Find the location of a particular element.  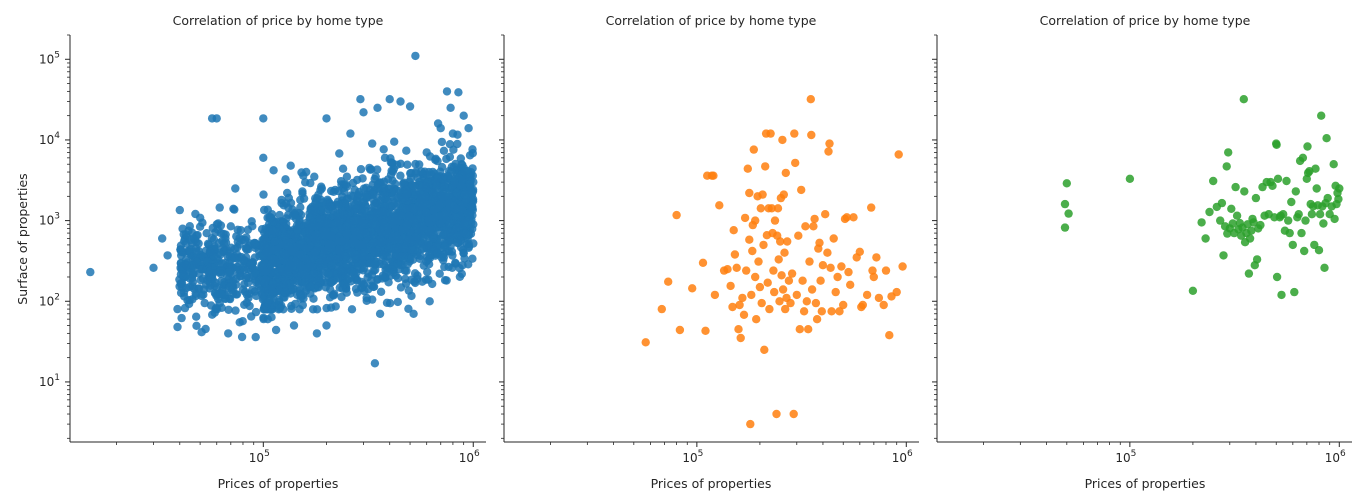

x-axis-ticks: 105 106 is located at coordinates (298, 453).